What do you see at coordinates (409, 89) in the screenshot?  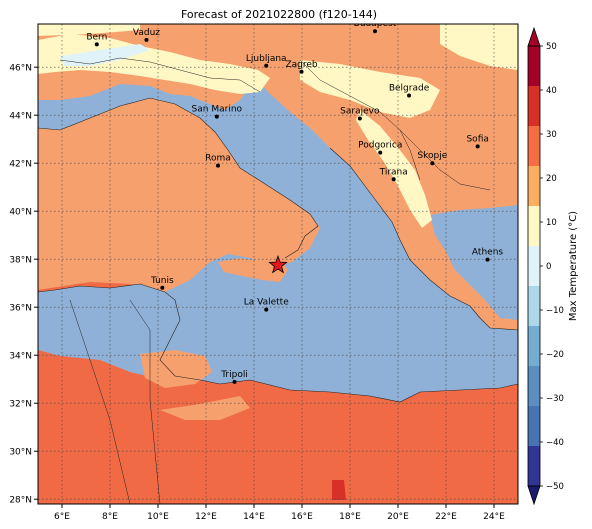 I see `city-label: Belgrade` at bounding box center [409, 89].